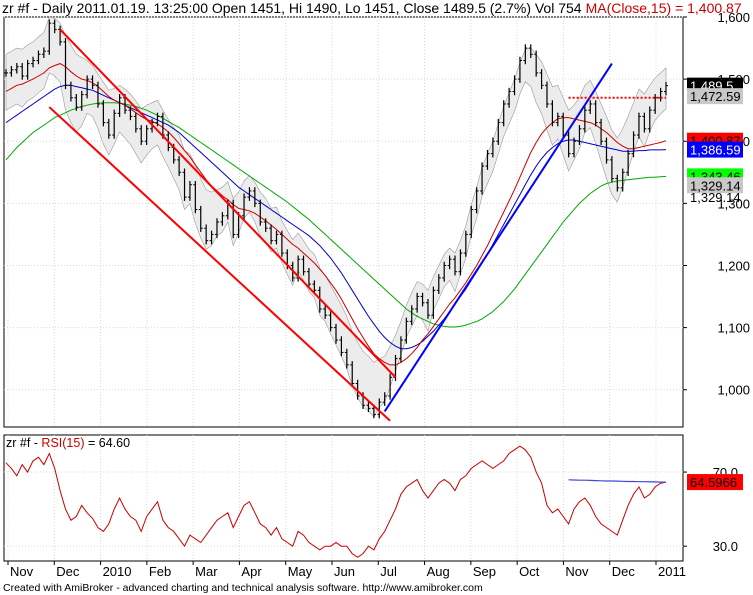 This screenshot has width=753, height=595. What do you see at coordinates (672, 571) in the screenshot?
I see `x-tick-label: 2011` at bounding box center [672, 571].